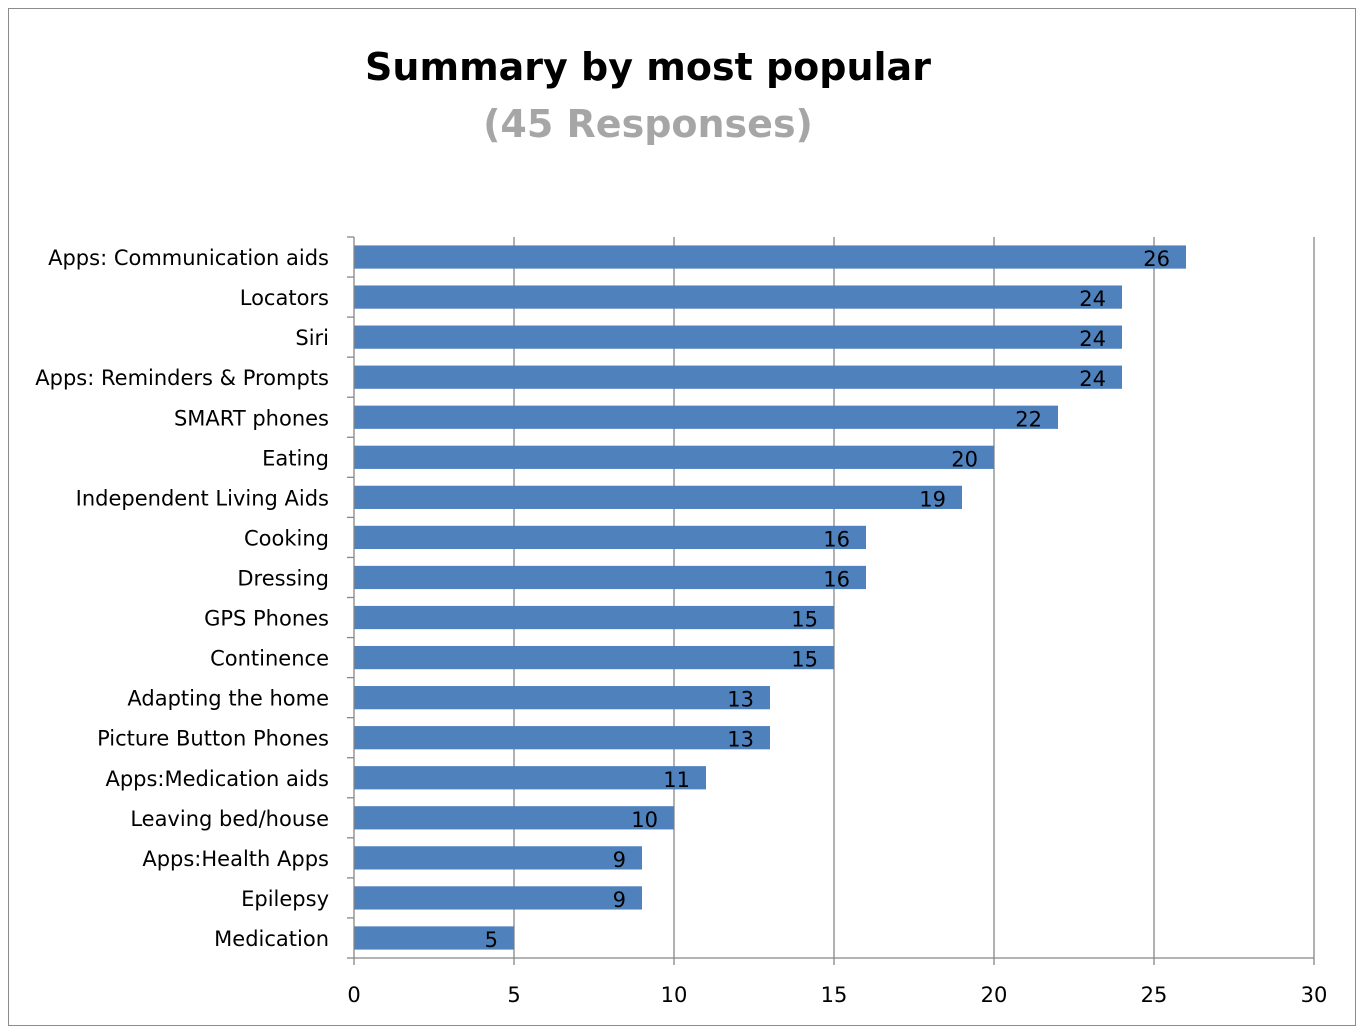  What do you see at coordinates (644, 820) in the screenshot?
I see `data-label: 10` at bounding box center [644, 820].